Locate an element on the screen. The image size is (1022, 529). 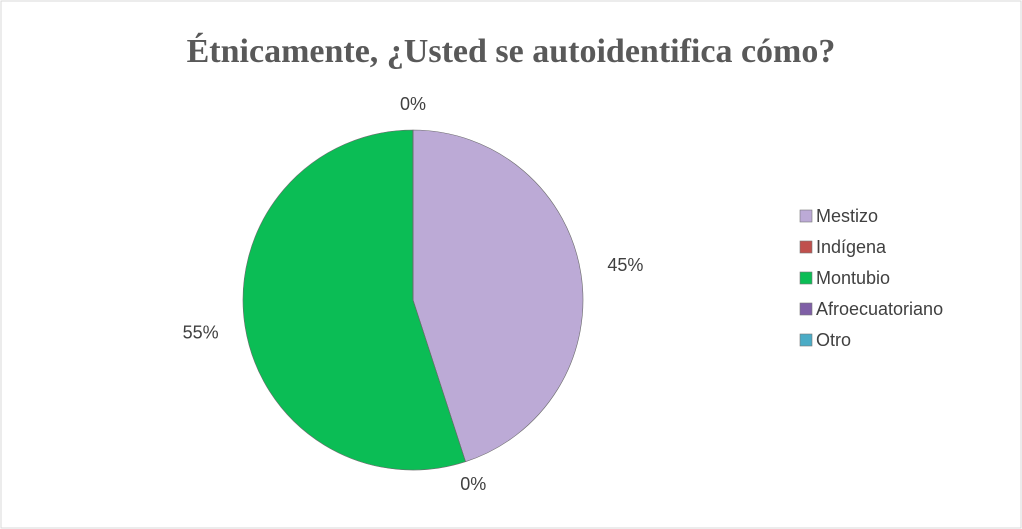
legend-label: Indígena is located at coordinates (851, 247).